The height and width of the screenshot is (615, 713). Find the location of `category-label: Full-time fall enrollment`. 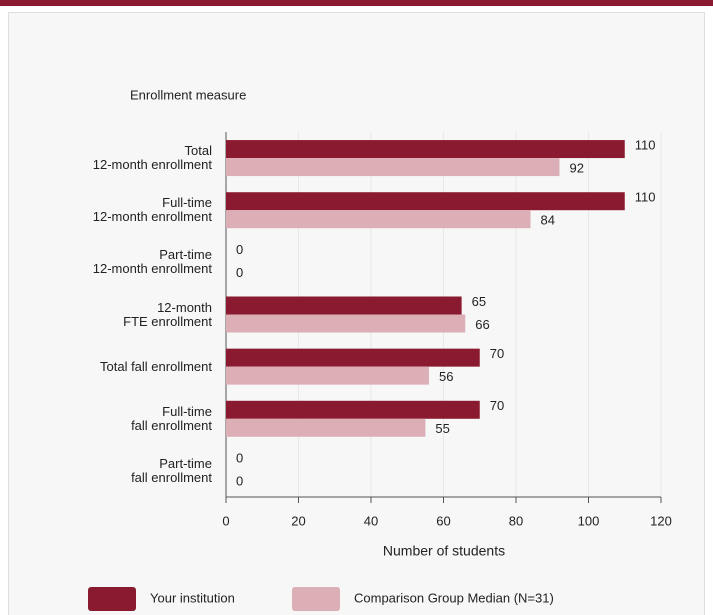

category-label: Full-time fall enrollment is located at coordinates (171, 418).